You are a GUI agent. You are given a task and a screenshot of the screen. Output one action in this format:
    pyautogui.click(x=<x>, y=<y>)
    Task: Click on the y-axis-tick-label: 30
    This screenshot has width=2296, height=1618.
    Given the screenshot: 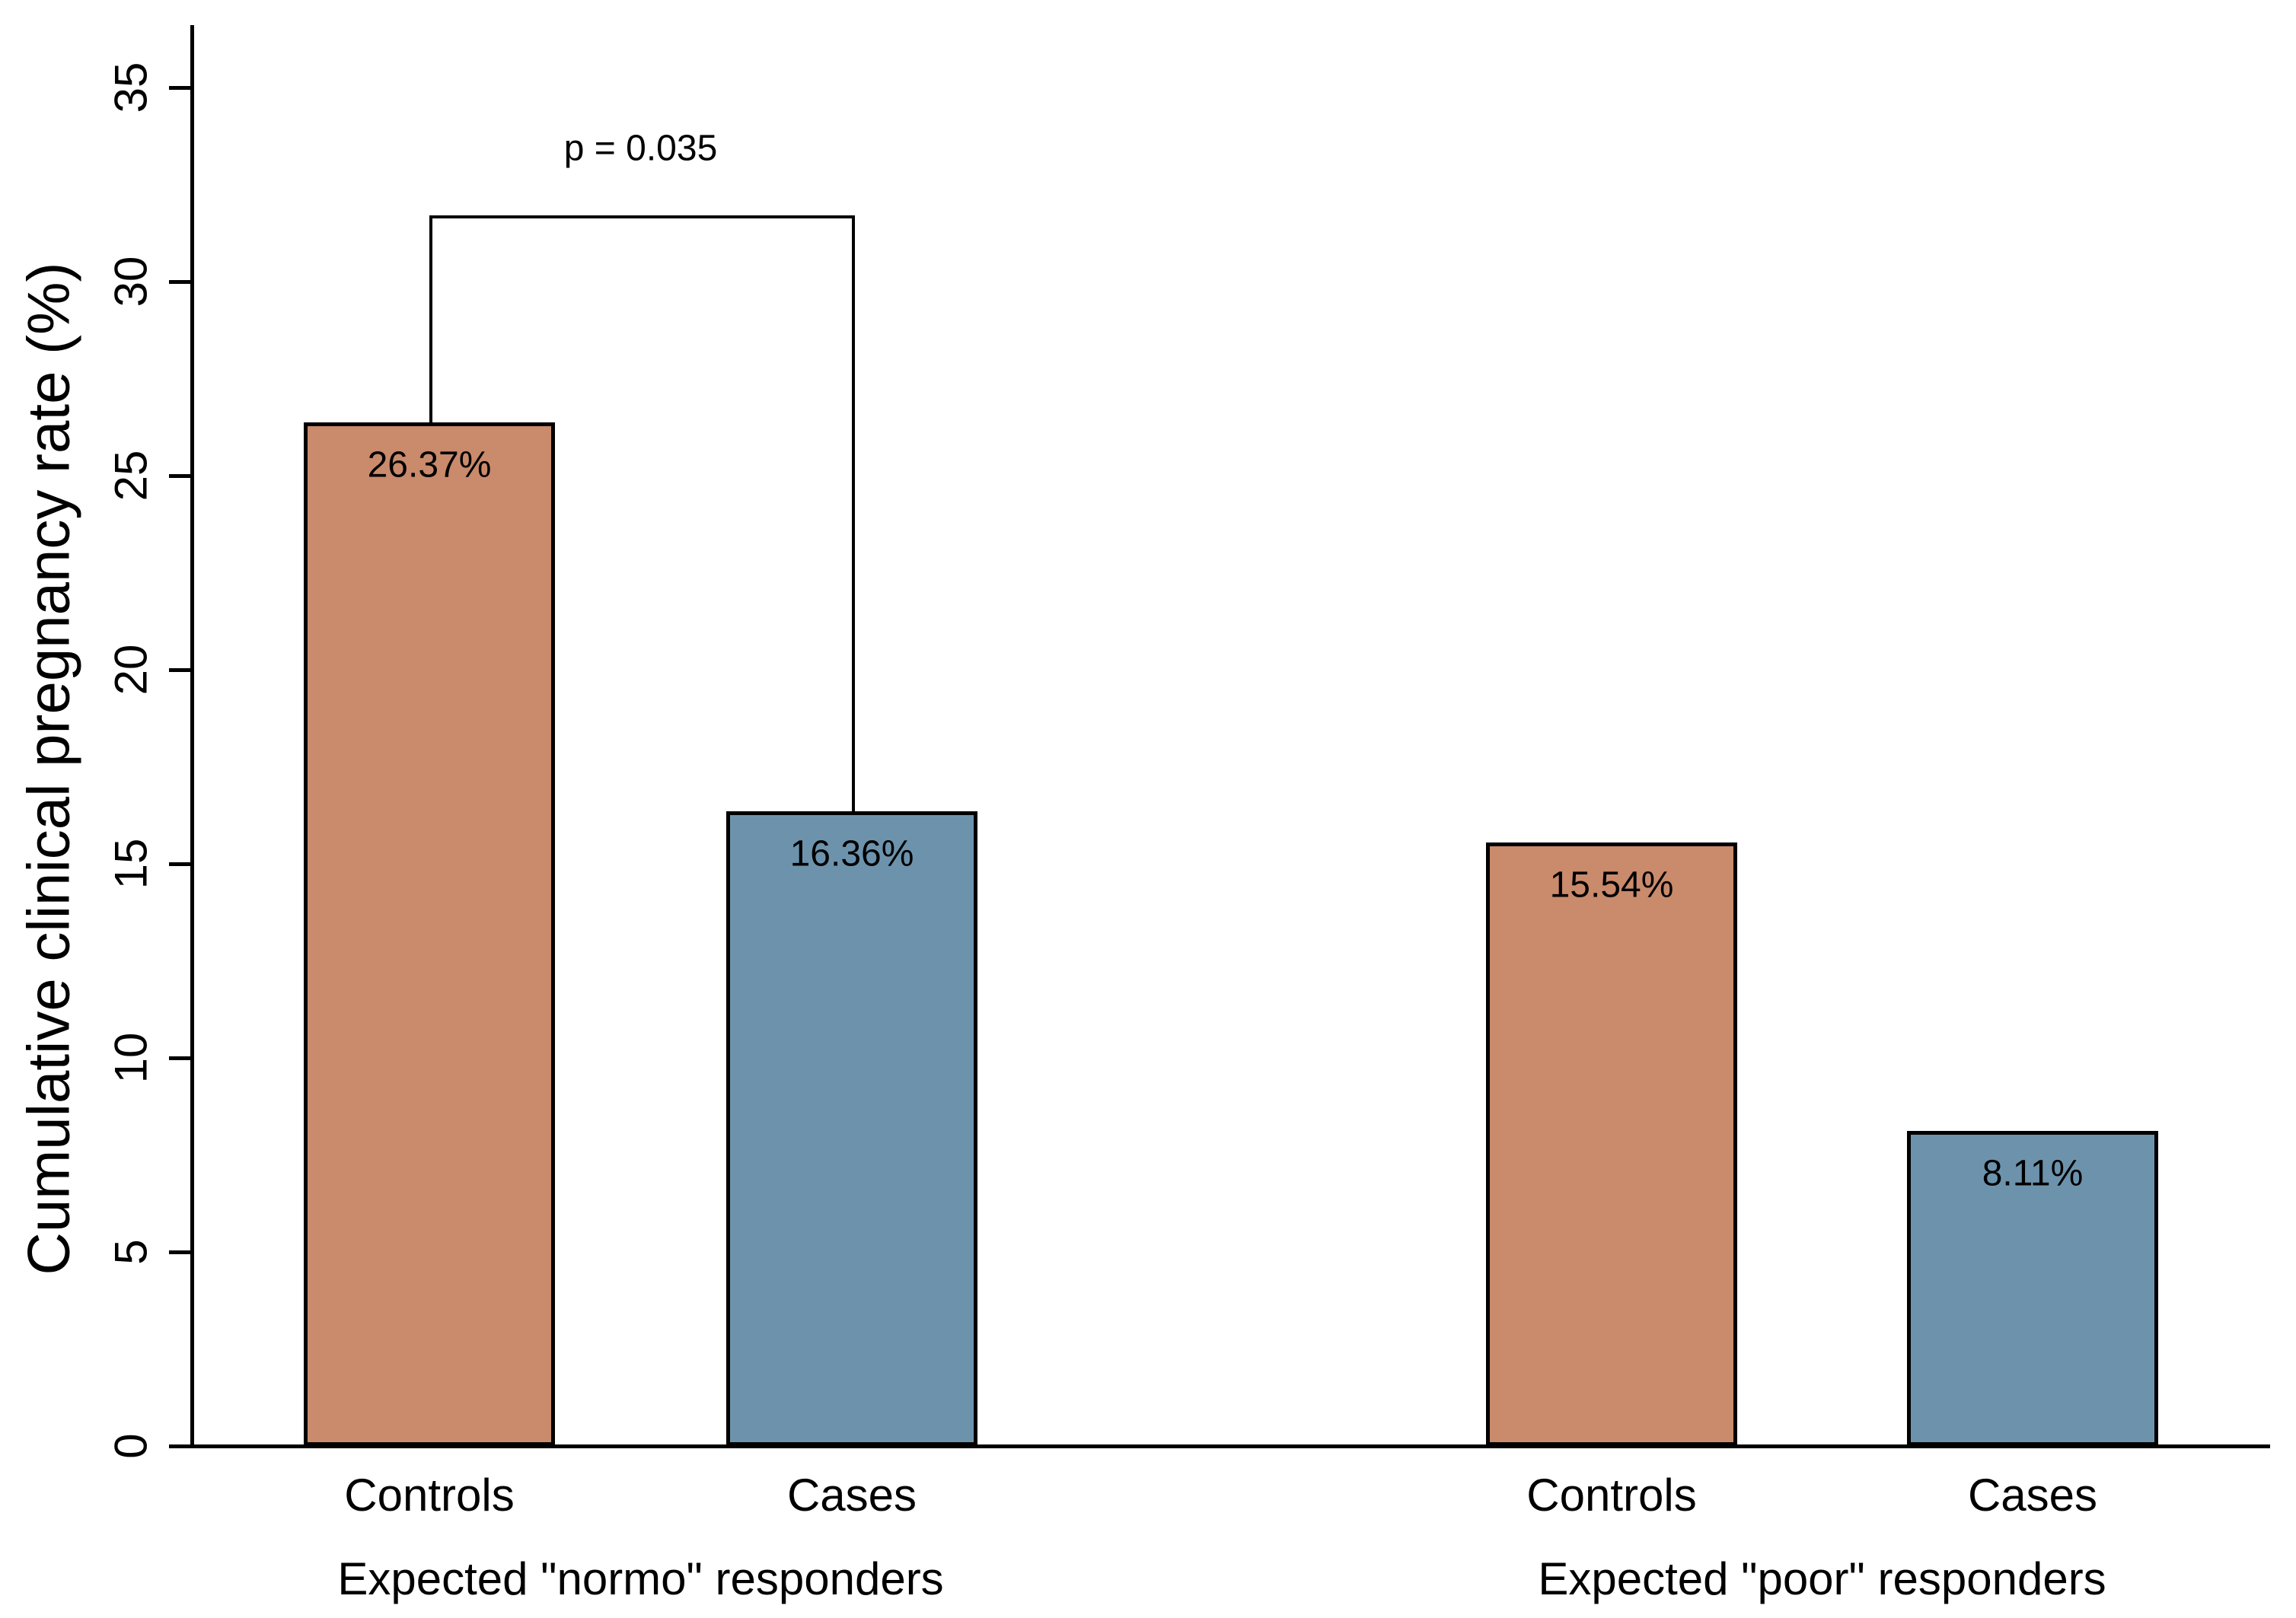 What is the action you would take?
    pyautogui.click(x=131, y=281)
    